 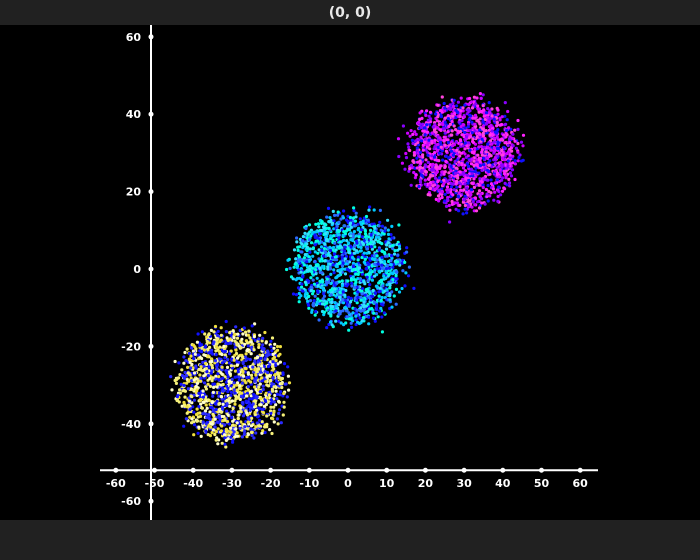 What do you see at coordinates (193, 483) in the screenshot?
I see `x-tick-label: -40` at bounding box center [193, 483].